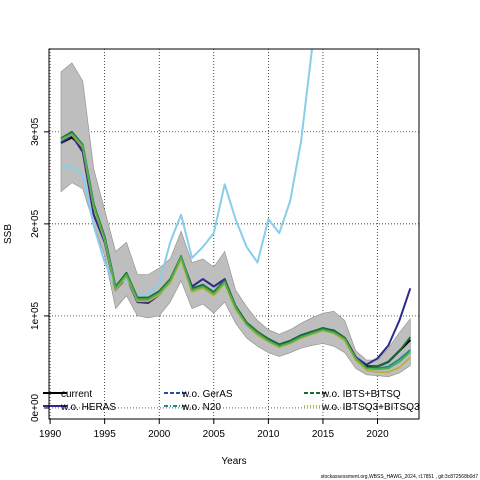 This screenshot has height=480, width=480. I want to click on x-tick-label: 1990, so click(50, 434).